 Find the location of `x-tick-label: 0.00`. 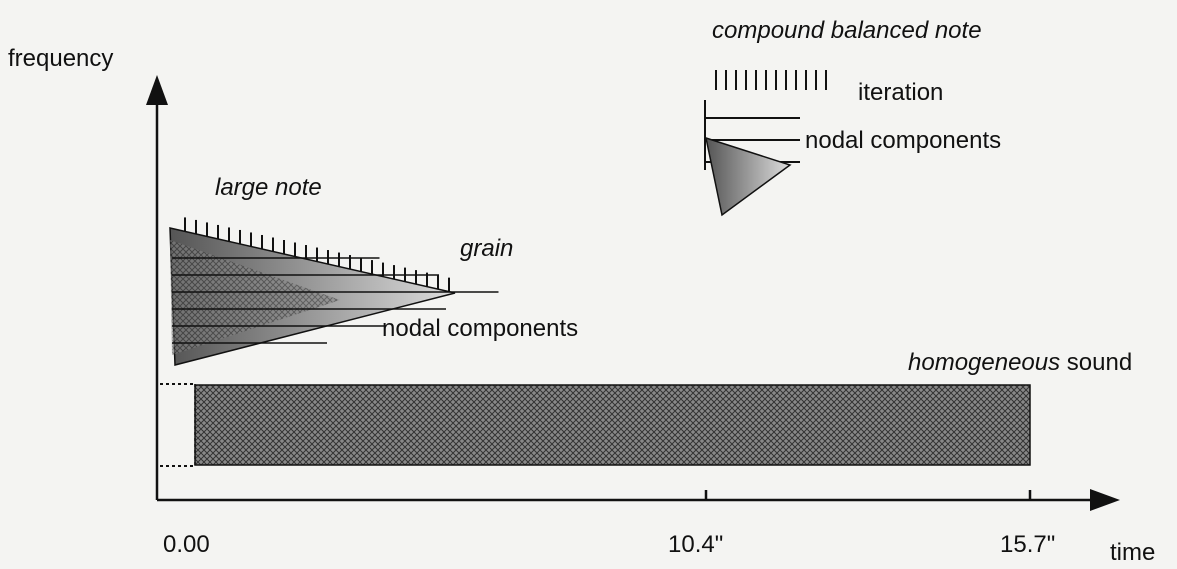

x-tick-label: 0.00 is located at coordinates (186, 544).